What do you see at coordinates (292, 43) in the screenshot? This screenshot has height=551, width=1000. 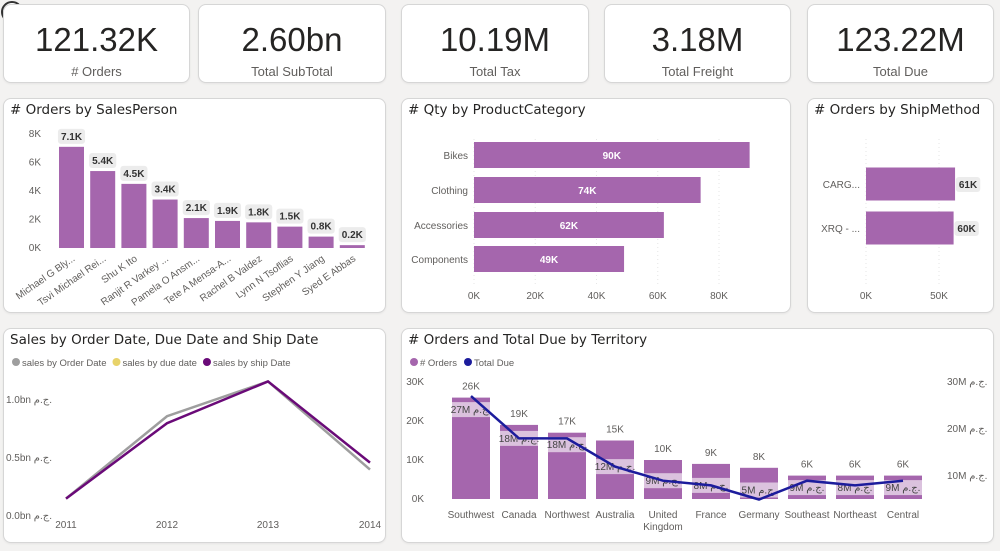 I see `kpi-total-subtotal: 2.60bn Total SubTotal` at bounding box center [292, 43].